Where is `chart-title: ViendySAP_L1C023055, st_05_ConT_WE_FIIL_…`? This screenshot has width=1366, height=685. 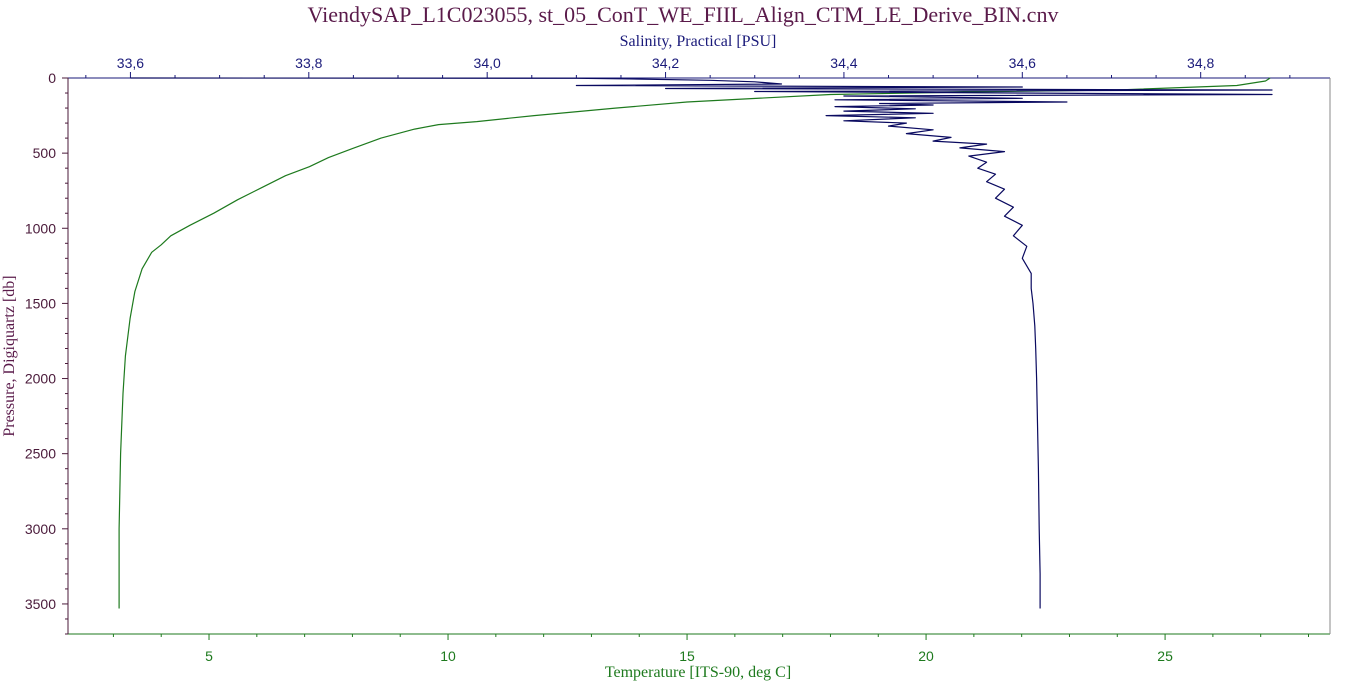 chart-title: ViendySAP_L1C023055, st_05_ConT_WE_FIIL_… is located at coordinates (683, 14).